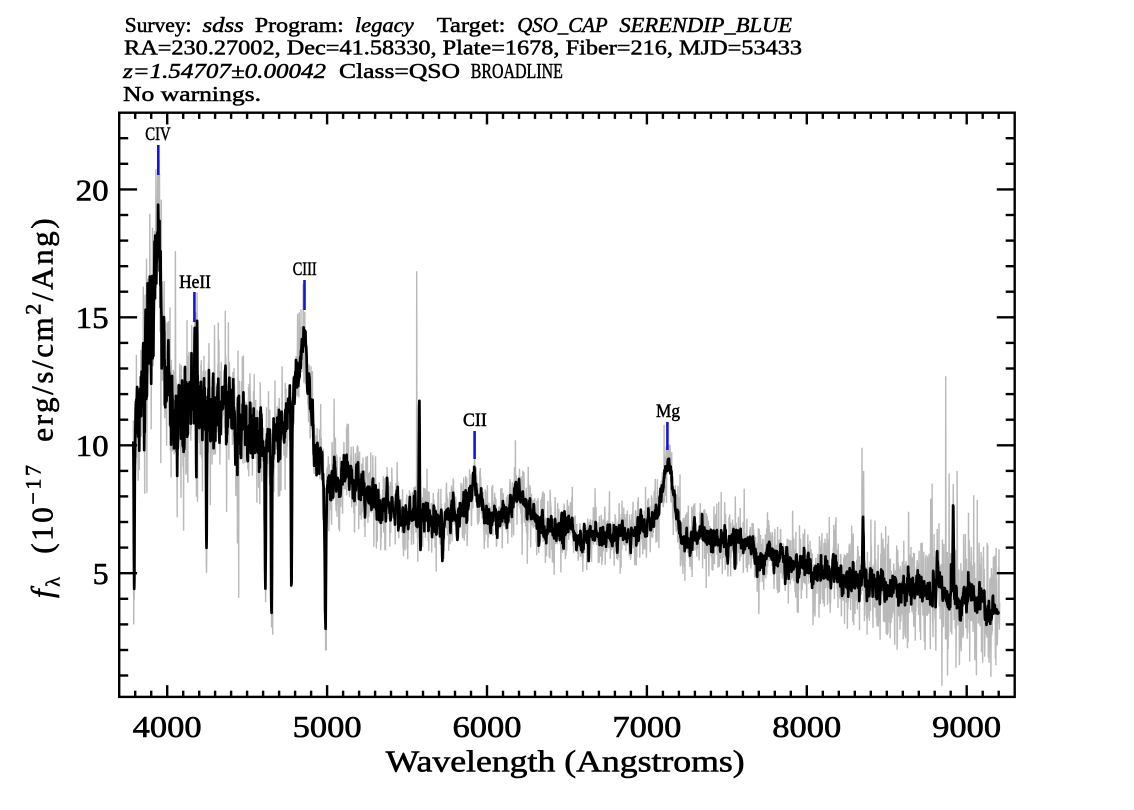  I want to click on svg-text: 6000, so click(487, 726).